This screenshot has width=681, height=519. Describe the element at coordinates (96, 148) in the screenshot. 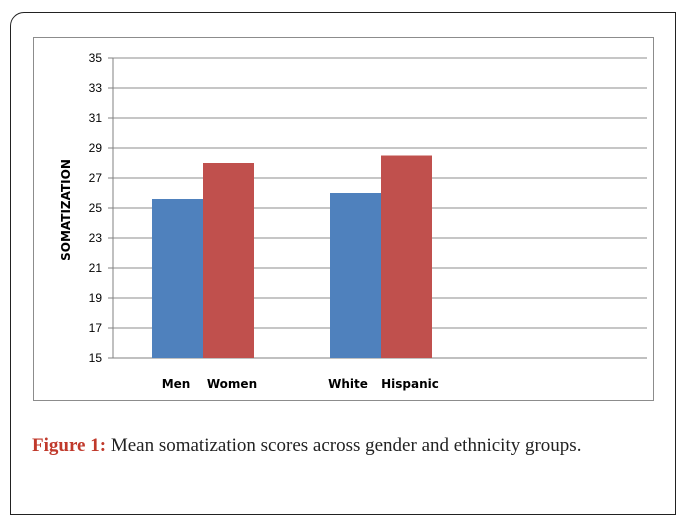

I see `y-tick-label: 29` at that location.